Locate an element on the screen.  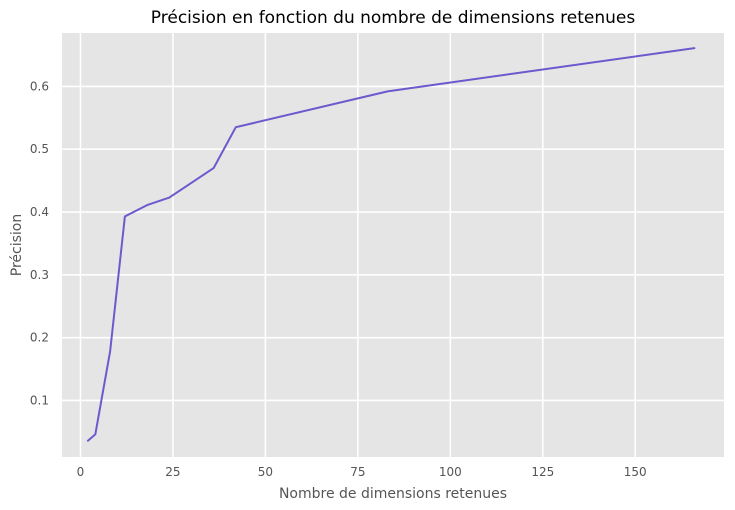
y-axis-label: Précision is located at coordinates (17, 245).